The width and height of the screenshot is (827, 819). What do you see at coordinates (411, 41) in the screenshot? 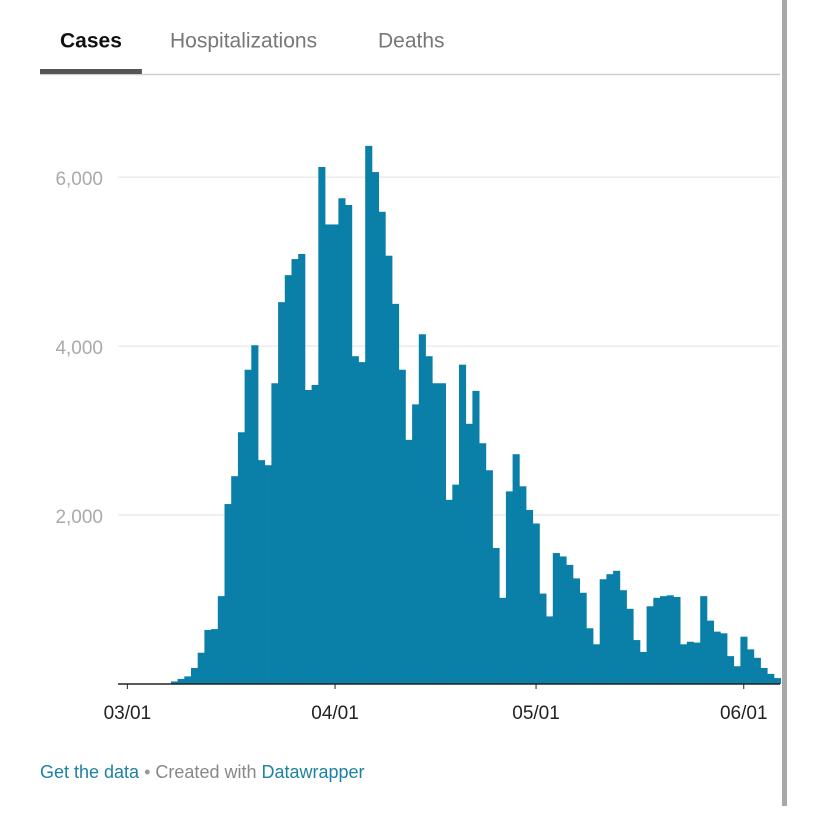
I see `tab: Deaths` at bounding box center [411, 41].